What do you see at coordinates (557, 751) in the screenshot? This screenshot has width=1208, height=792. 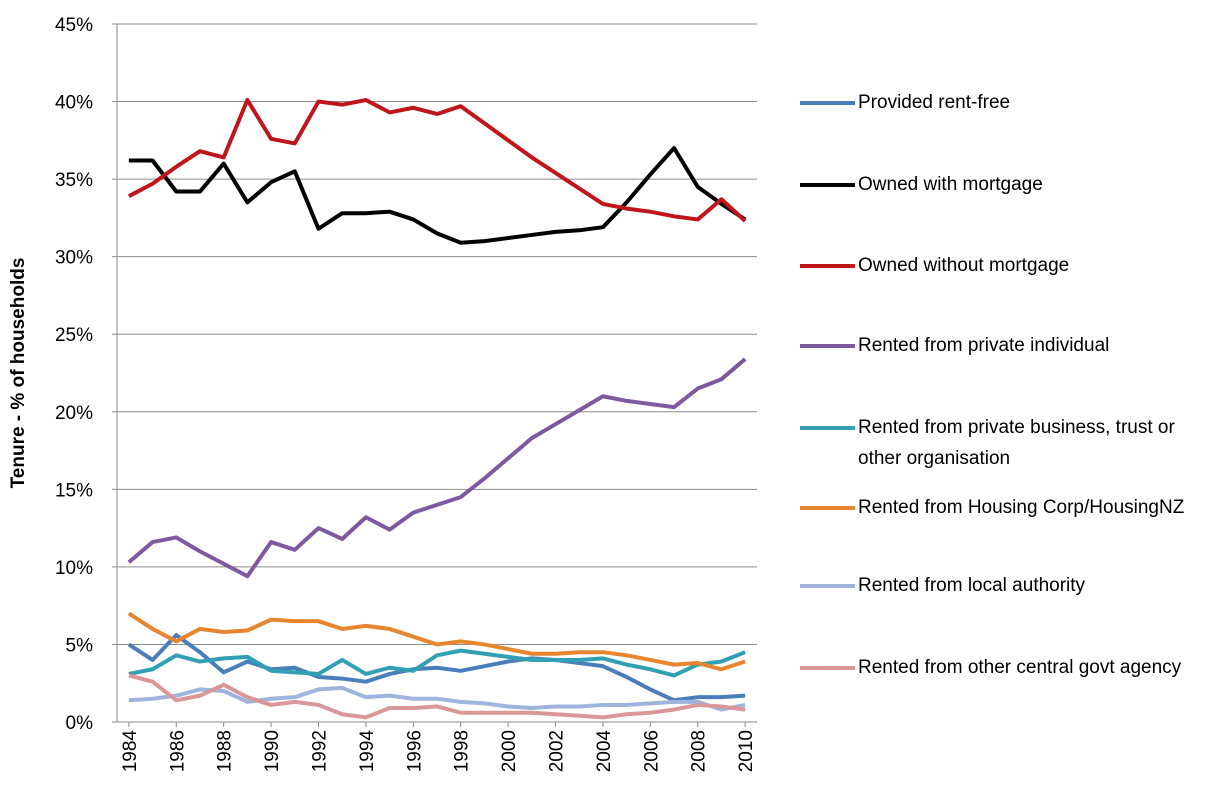 I see `x-tick-label: 2002` at bounding box center [557, 751].